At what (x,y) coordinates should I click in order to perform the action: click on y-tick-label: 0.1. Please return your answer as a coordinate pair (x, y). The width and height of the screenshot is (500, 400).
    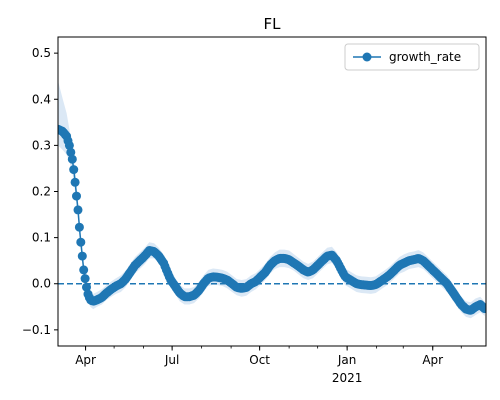
    Looking at the image, I should click on (41, 238).